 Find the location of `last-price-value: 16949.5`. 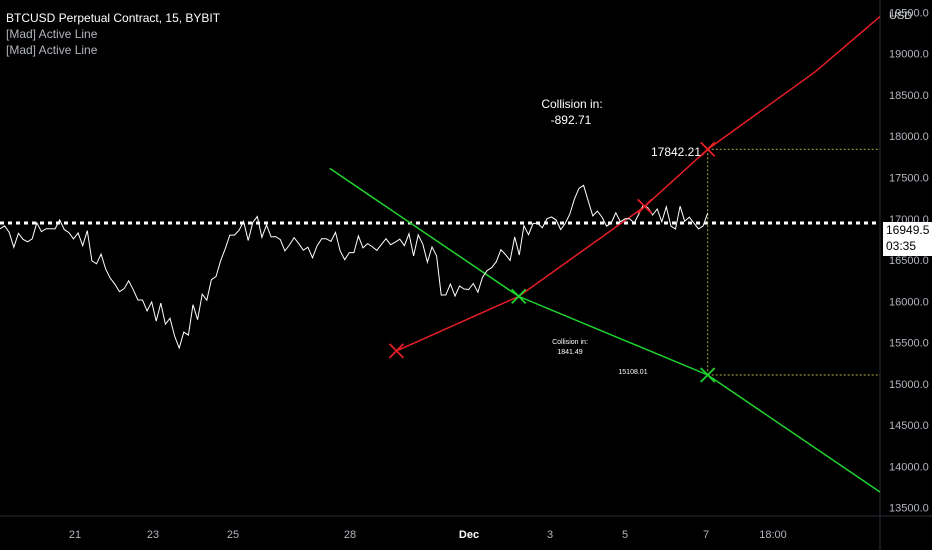

last-price-value: 16949.5 is located at coordinates (908, 230).